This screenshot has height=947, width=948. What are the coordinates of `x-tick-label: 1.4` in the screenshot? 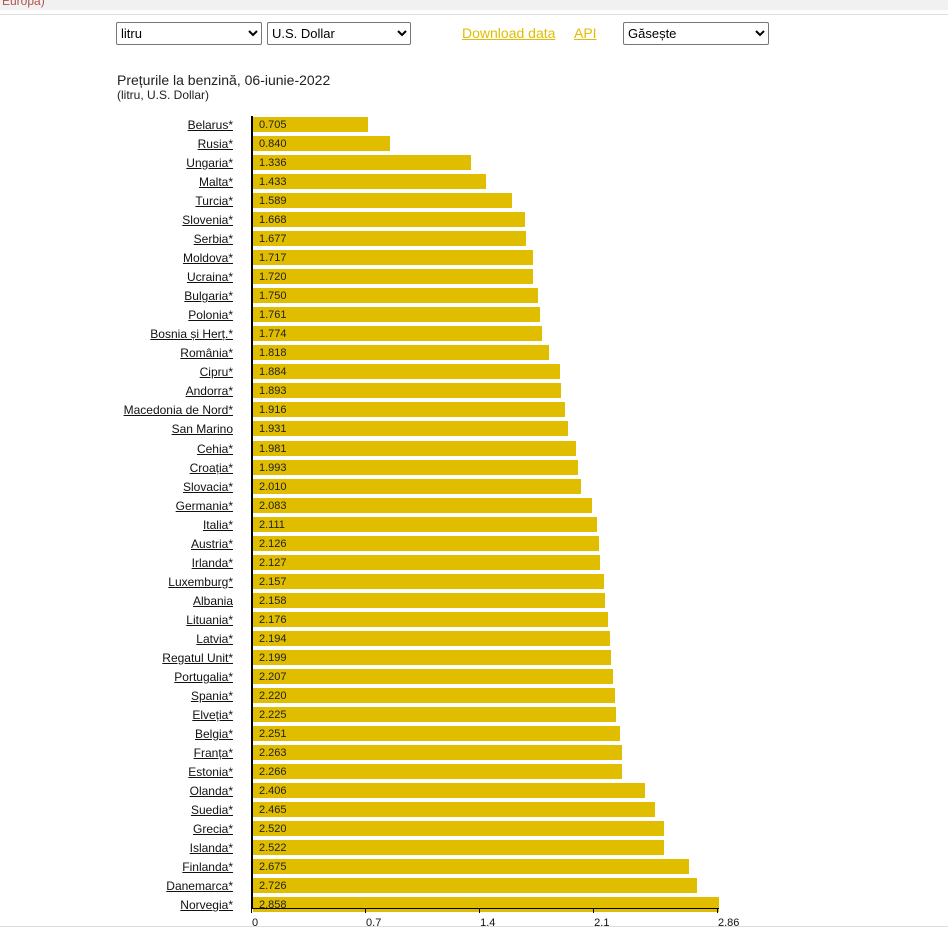 It's located at (488, 923).